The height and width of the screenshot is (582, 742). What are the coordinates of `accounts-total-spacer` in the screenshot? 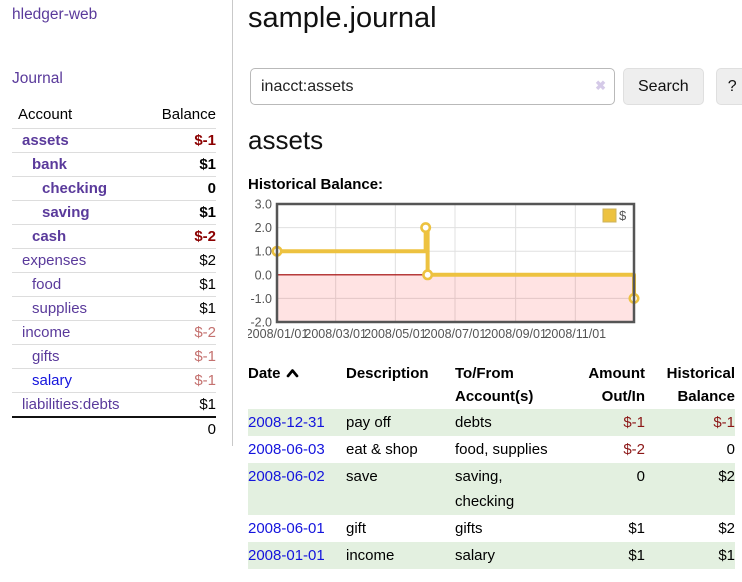 It's located at (77, 428).